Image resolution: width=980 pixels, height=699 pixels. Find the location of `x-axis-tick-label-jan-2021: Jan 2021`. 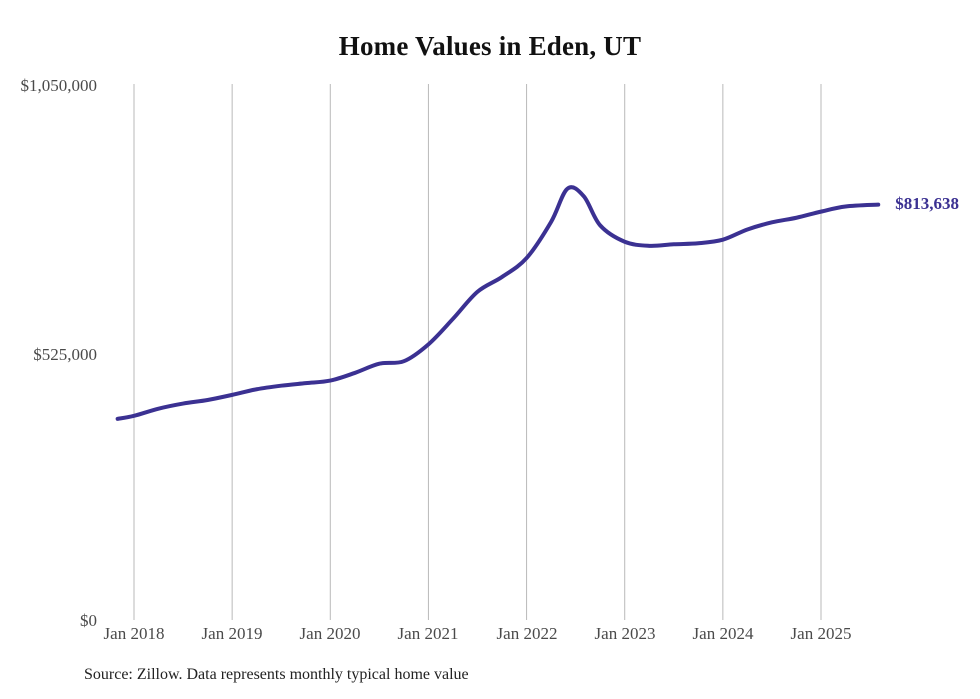

x-axis-tick-label-jan-2021: Jan 2021 is located at coordinates (428, 633).